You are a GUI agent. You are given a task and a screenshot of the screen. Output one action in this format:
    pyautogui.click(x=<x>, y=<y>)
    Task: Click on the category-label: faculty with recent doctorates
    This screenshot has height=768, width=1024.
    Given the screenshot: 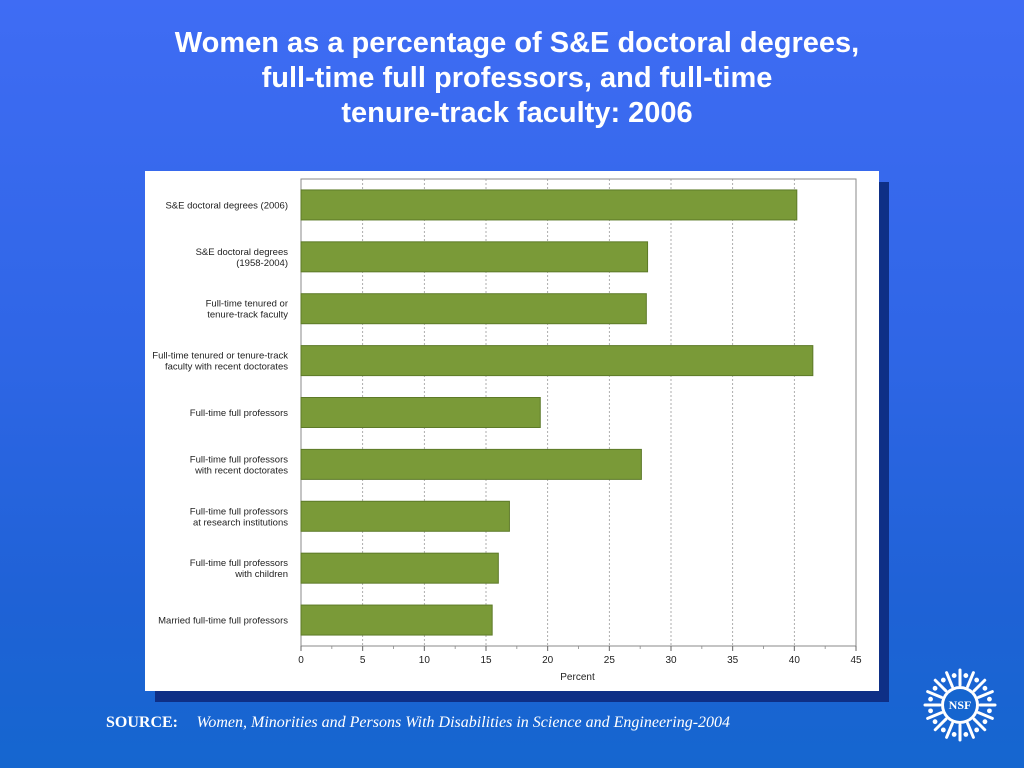 What is the action you would take?
    pyautogui.click(x=226, y=367)
    